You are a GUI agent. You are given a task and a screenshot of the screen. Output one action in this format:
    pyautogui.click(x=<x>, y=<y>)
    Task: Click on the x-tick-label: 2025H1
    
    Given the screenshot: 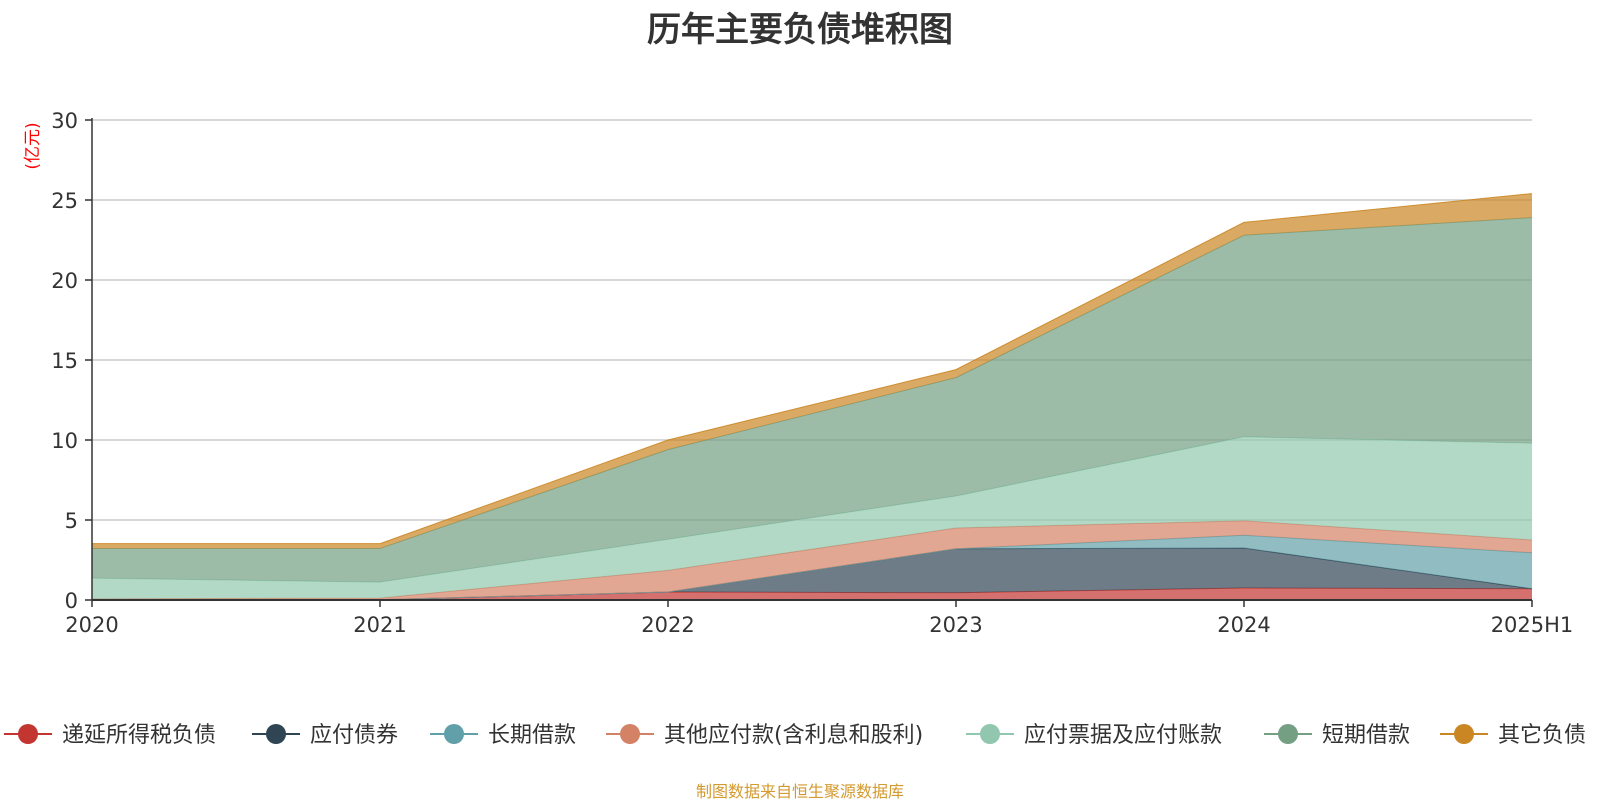 What is the action you would take?
    pyautogui.click(x=1532, y=625)
    